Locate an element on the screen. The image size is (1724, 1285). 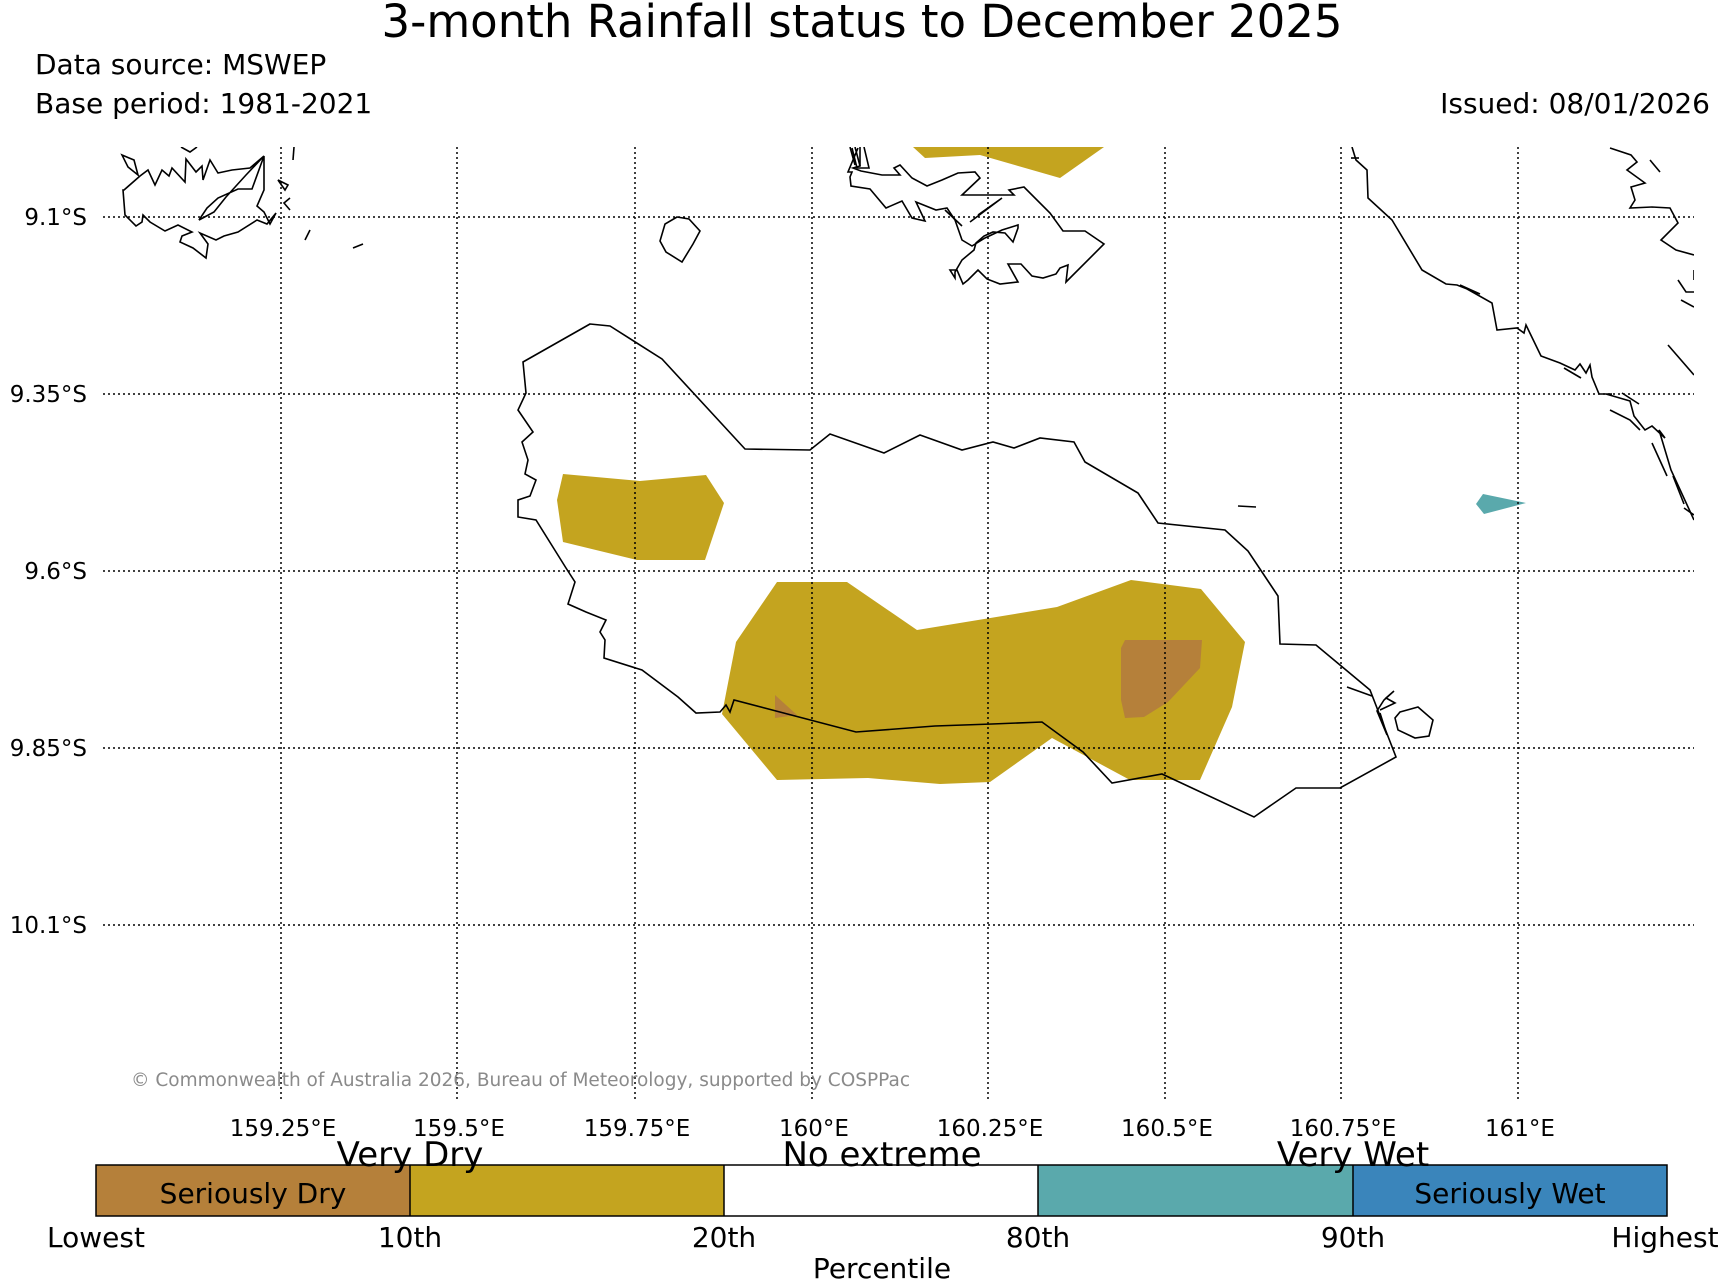
latitude-labels: 9.1°S 9.35°S 9.6°S 9.85°S 10.1°S is located at coordinates (48, 572).